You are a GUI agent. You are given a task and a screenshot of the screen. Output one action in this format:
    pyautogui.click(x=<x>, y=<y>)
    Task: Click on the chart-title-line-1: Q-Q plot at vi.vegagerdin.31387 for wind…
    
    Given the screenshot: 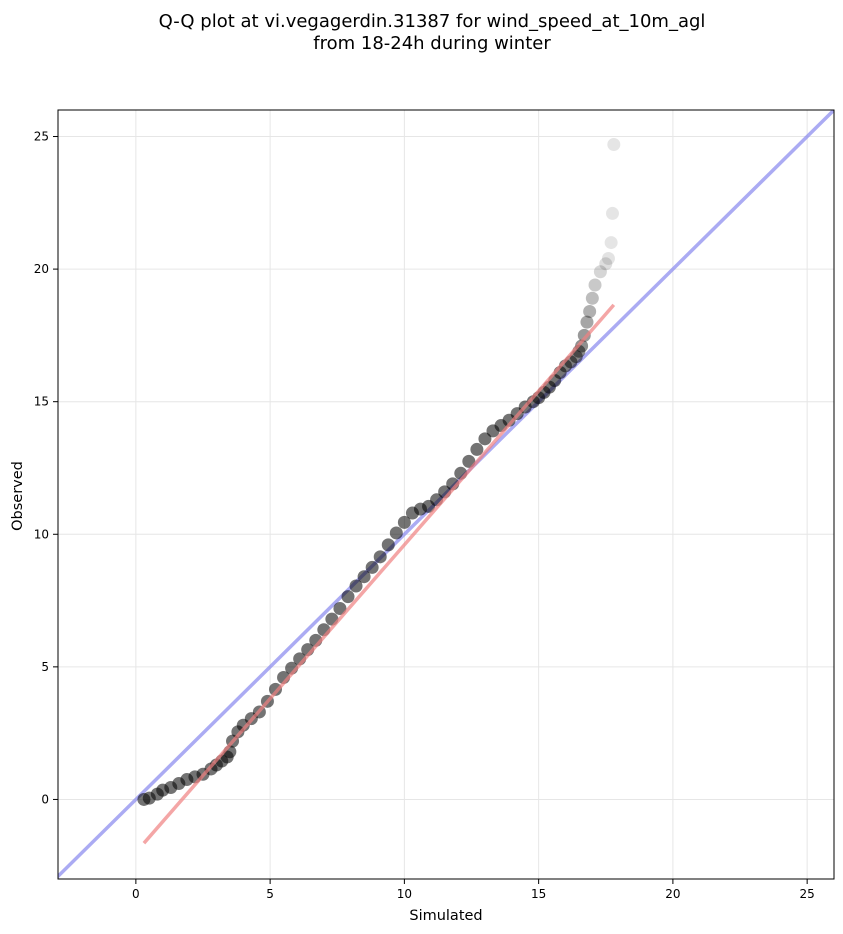 What is the action you would take?
    pyautogui.click(x=432, y=21)
    